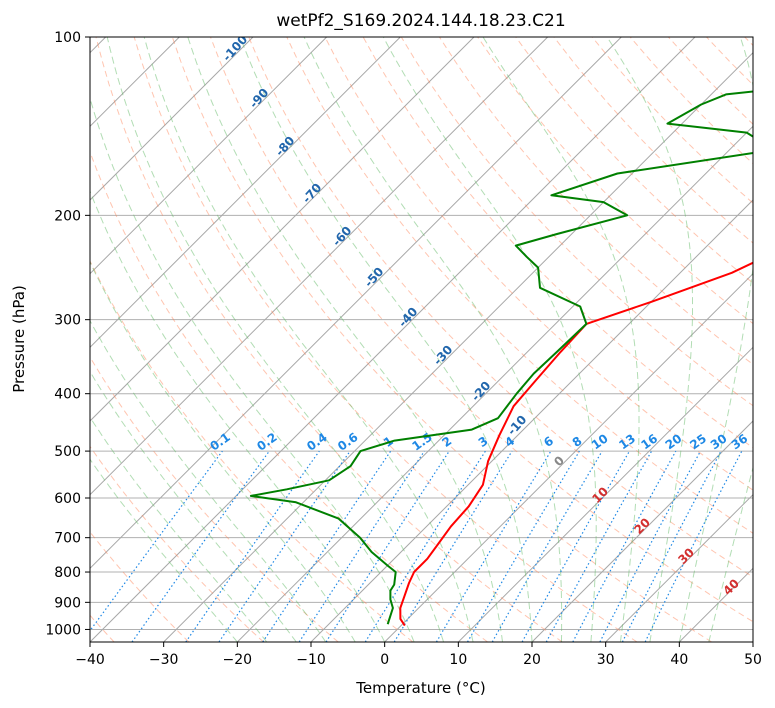  Describe the element at coordinates (420, 21) in the screenshot. I see `chart-title: wetPf2_S169.2024.144.18.23.C21` at that location.